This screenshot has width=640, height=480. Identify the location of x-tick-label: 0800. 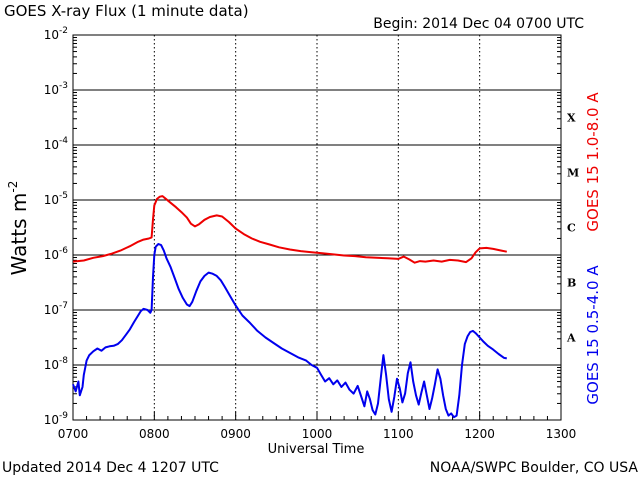
(154, 434).